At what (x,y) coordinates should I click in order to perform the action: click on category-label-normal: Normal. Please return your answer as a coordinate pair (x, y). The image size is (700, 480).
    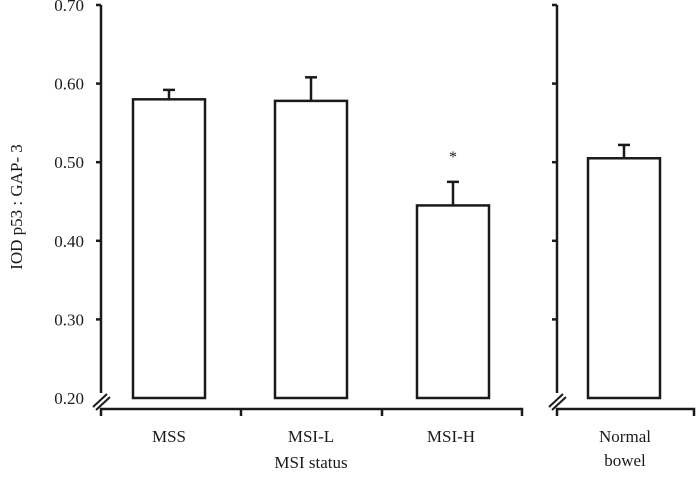
    Looking at the image, I should click on (625, 436).